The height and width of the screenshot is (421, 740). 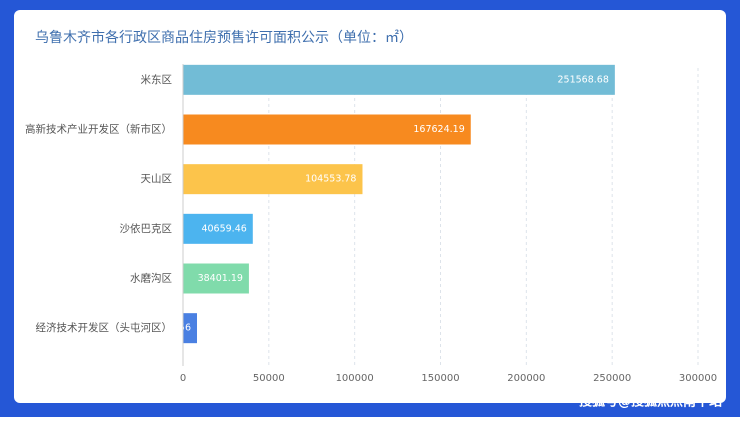 I want to click on y-tick-label: 天山区, so click(x=157, y=179).